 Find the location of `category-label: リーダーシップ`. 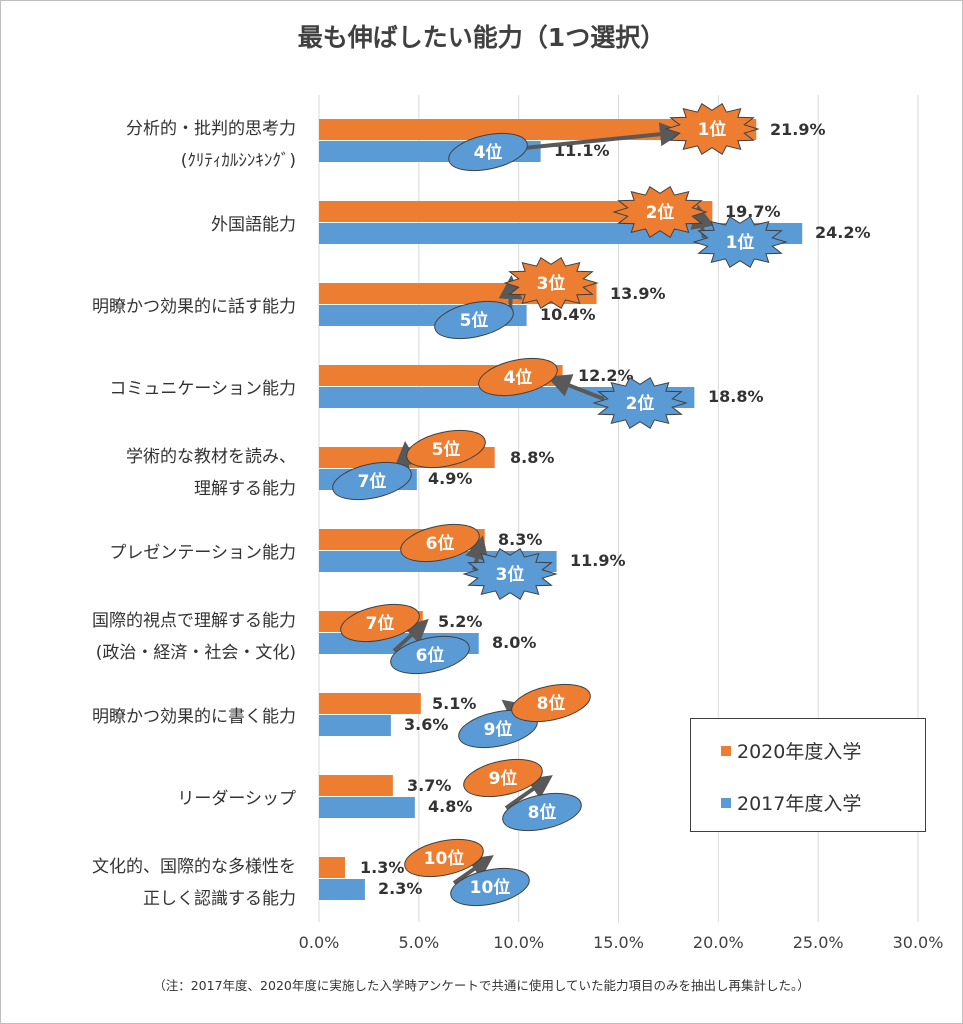

category-label: リーダーシップ is located at coordinates (236, 799).